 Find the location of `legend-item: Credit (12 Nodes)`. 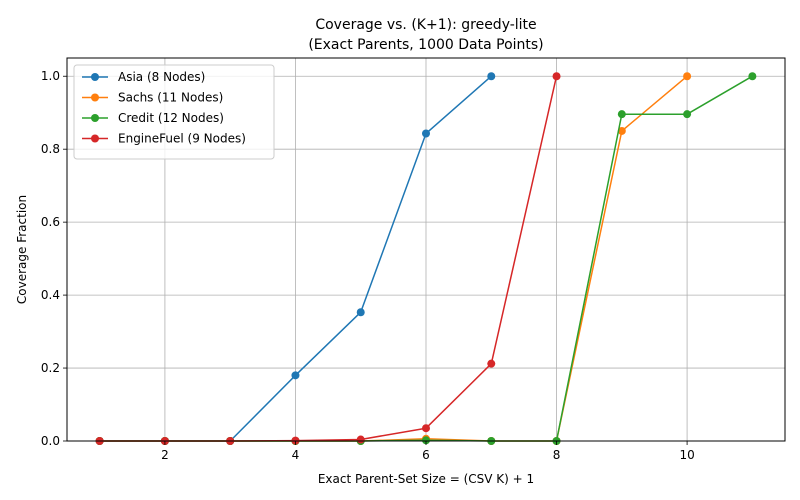

legend-item: Credit (12 Nodes) is located at coordinates (153, 118).